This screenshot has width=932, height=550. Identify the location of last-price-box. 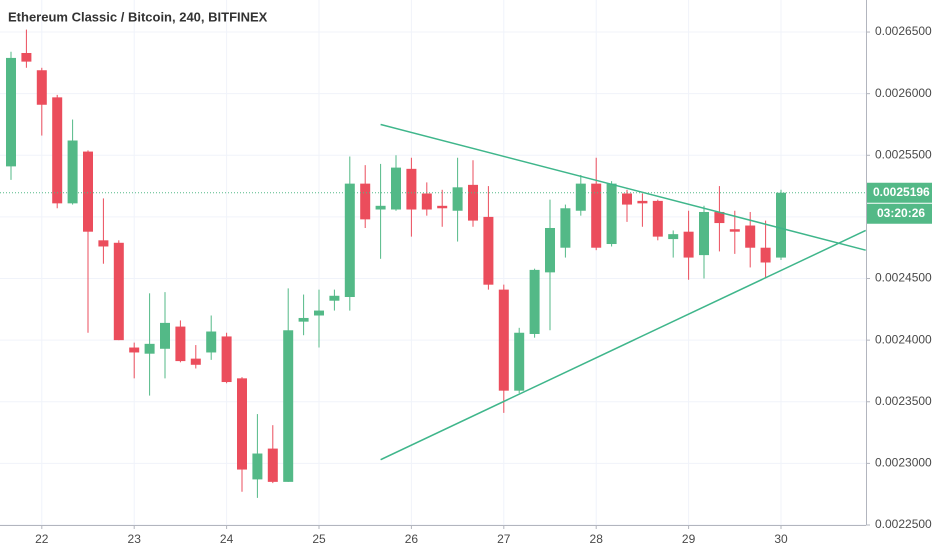
(899, 192).